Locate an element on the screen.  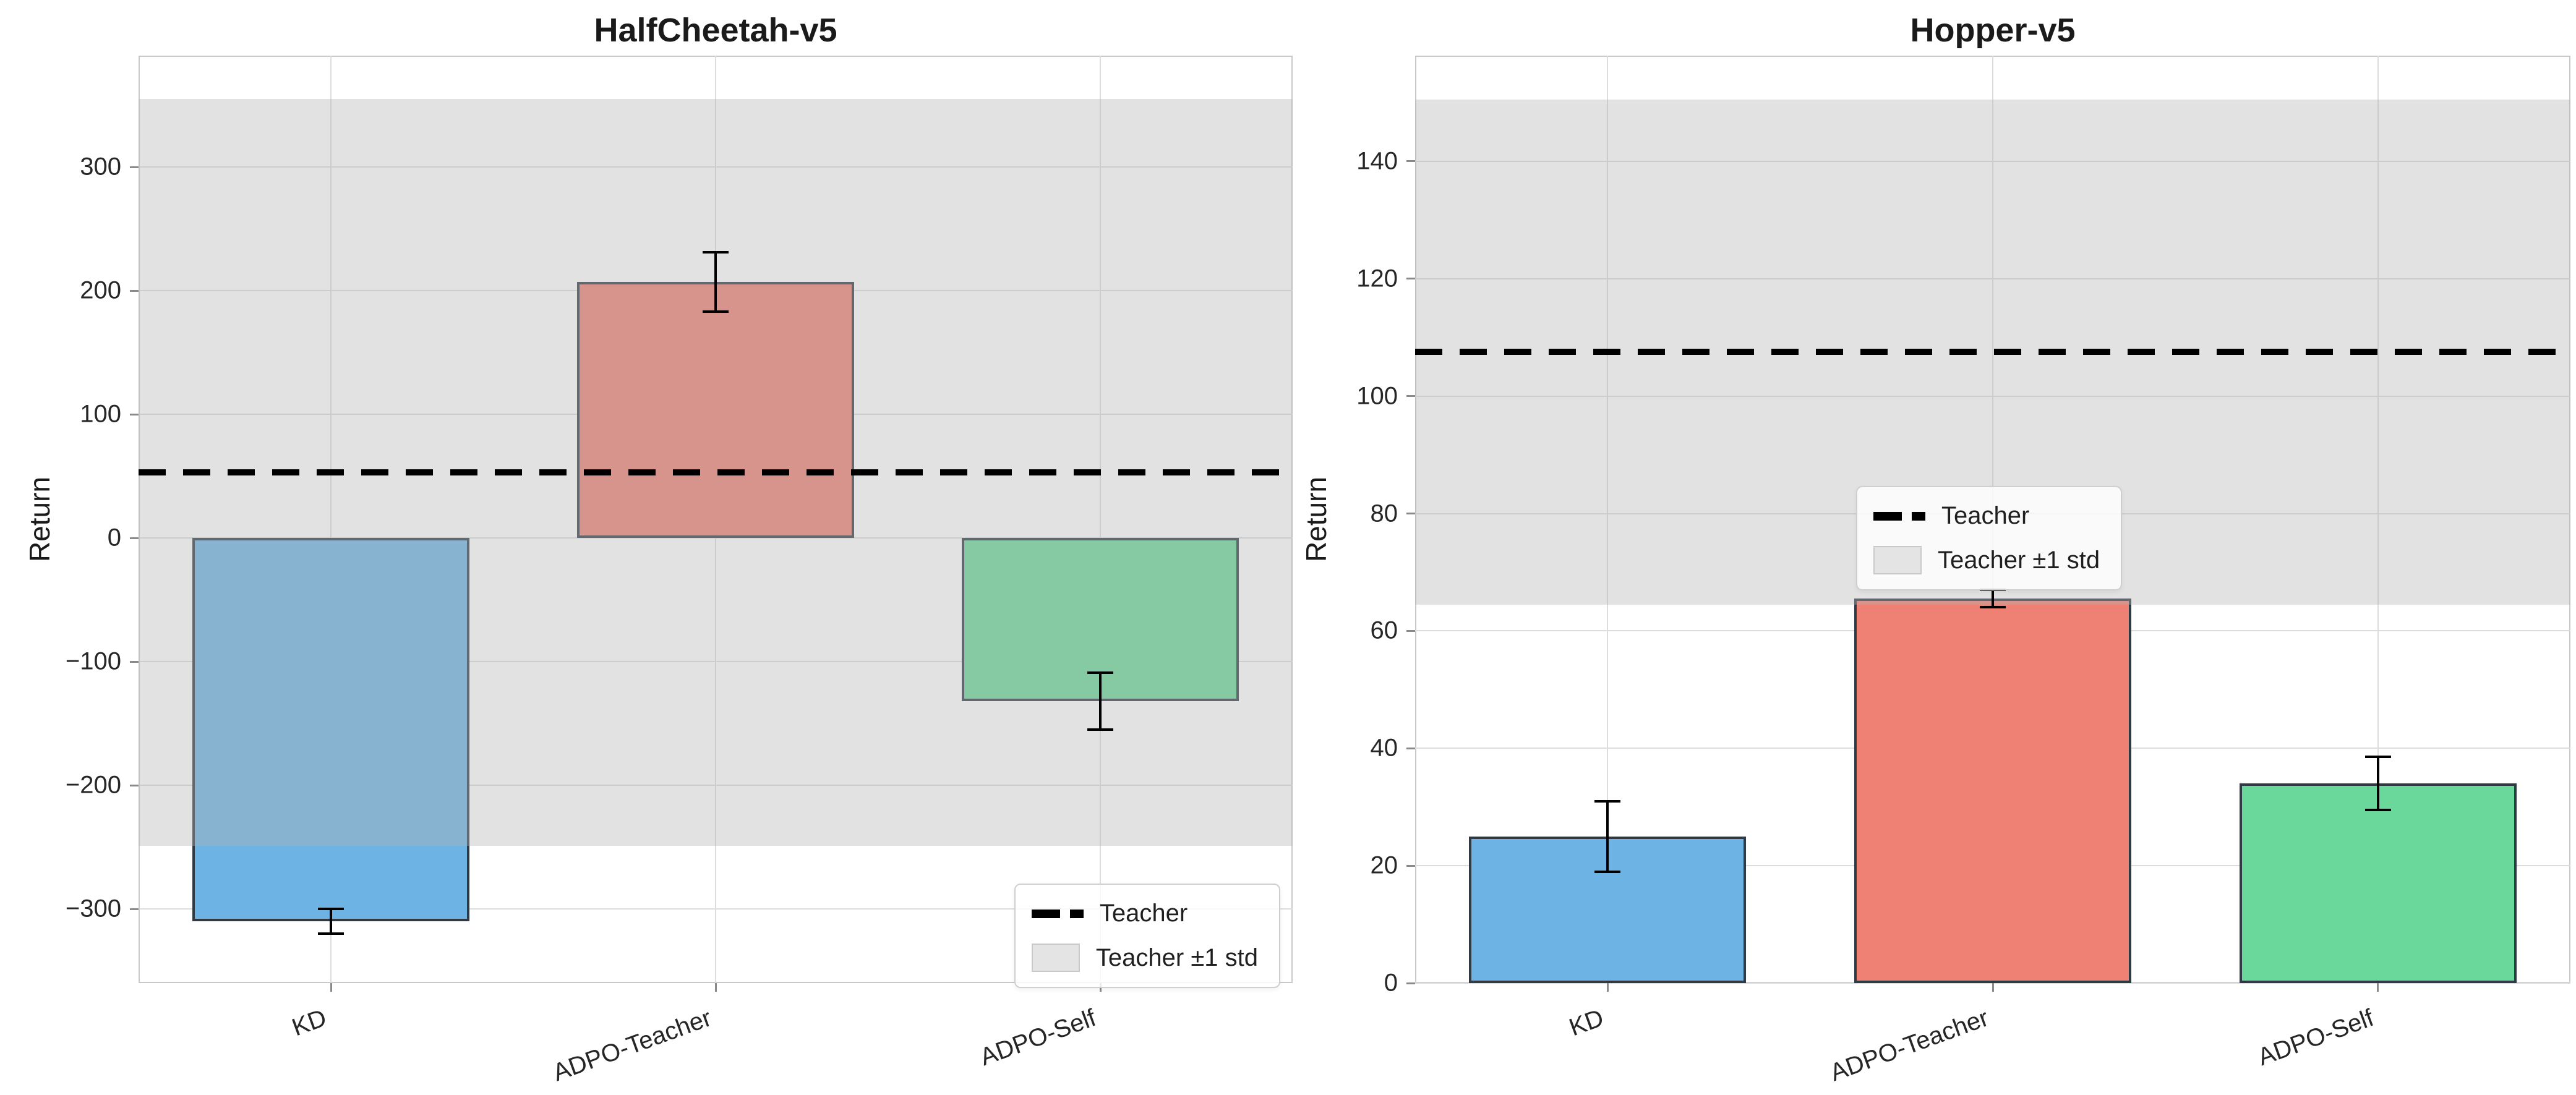
y-tick-label: 40 is located at coordinates (1384, 748).